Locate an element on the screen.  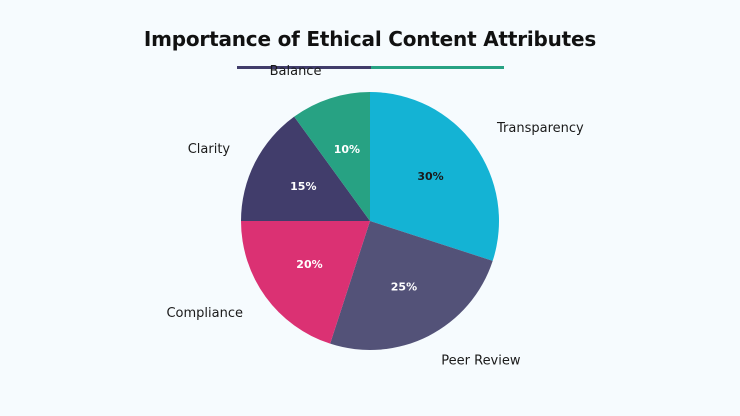
pie-slice-peer-review is located at coordinates (411, 285).